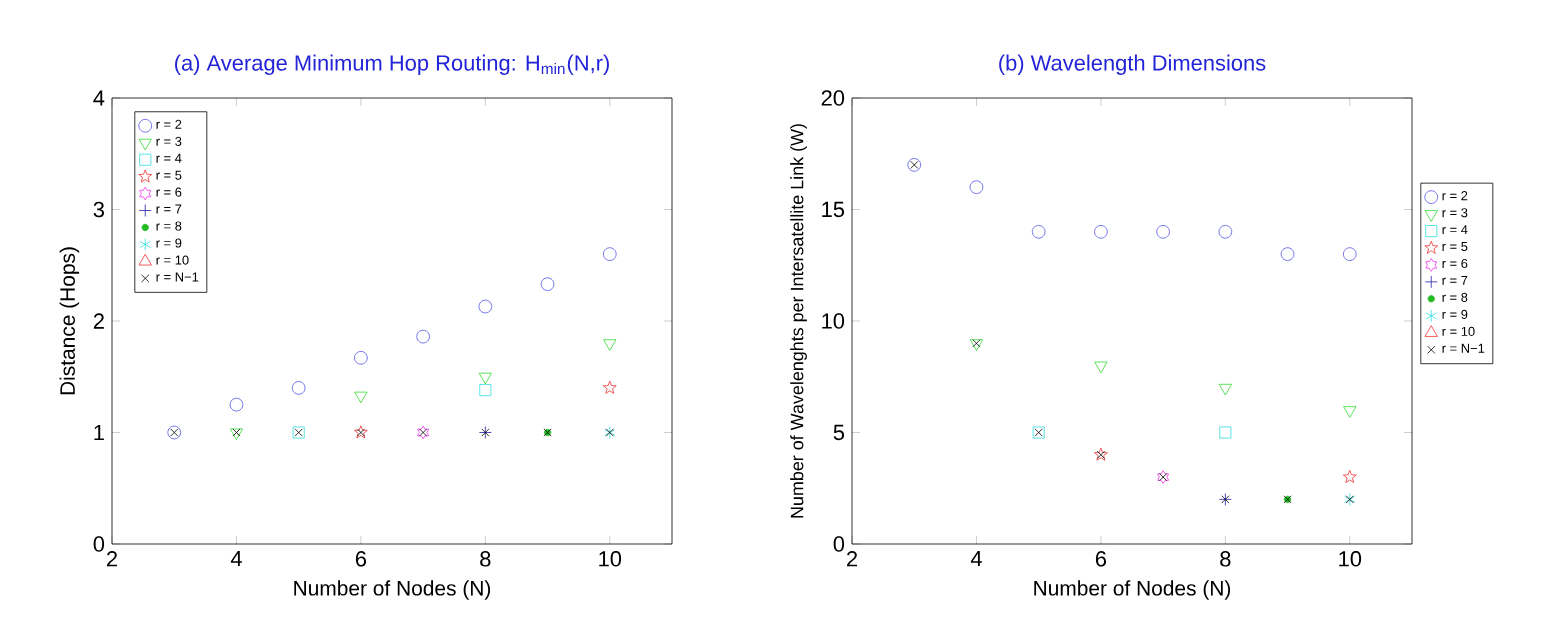  I want to click on y-tick-label: 20, so click(833, 98).